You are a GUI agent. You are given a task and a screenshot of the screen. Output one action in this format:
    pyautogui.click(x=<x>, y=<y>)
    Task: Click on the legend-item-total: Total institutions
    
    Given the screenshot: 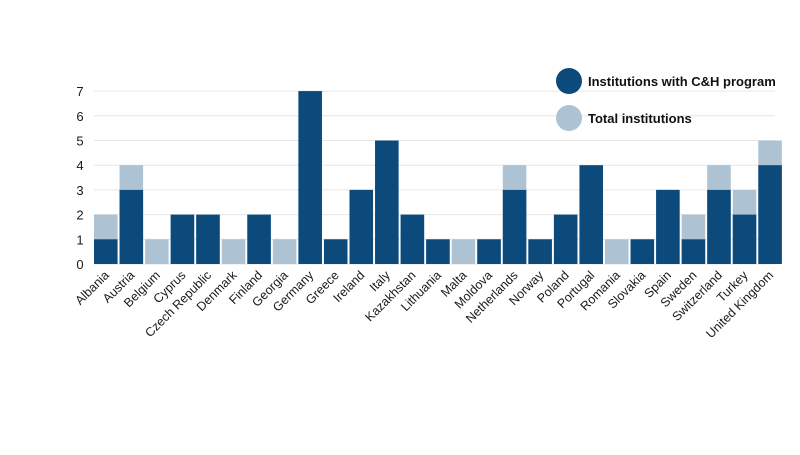 What is the action you would take?
    pyautogui.click(x=666, y=118)
    